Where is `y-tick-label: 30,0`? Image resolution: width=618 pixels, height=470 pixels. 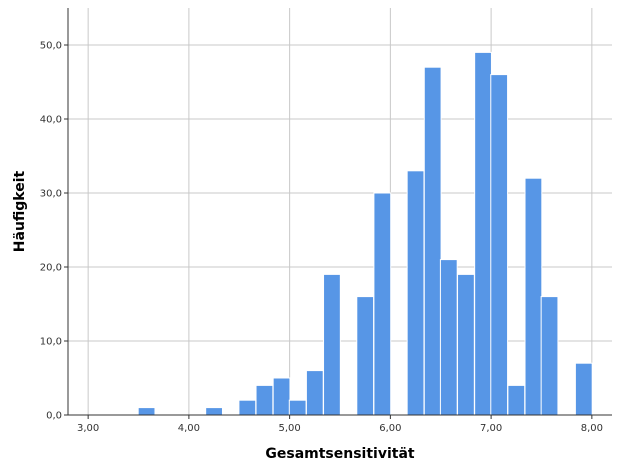 y-tick-label: 30,0 is located at coordinates (51, 194).